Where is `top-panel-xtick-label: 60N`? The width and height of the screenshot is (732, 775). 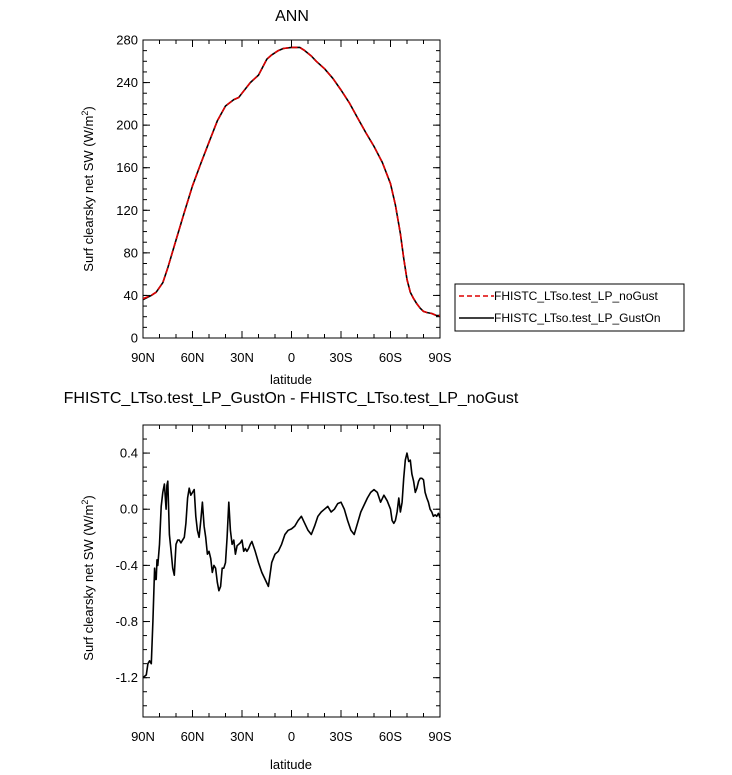 top-panel-xtick-label: 60N is located at coordinates (193, 357).